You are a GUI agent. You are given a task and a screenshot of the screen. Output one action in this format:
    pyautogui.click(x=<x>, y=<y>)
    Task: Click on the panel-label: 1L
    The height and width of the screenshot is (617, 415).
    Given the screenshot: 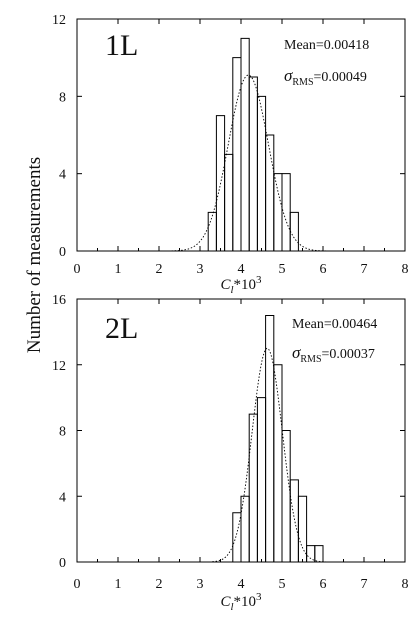 What is the action you would take?
    pyautogui.click(x=121, y=45)
    